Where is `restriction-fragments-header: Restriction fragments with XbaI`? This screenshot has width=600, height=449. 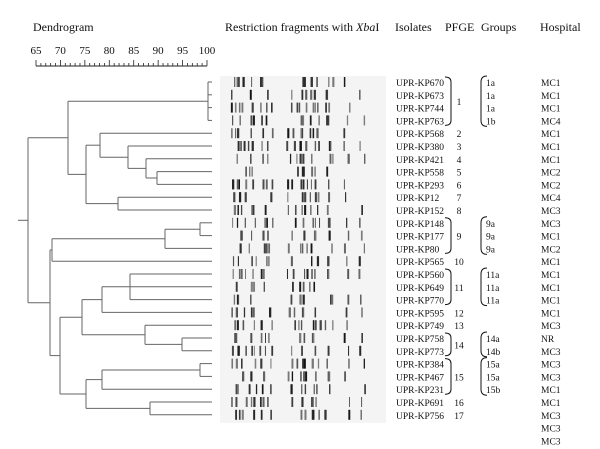 restriction-fragments-header: Restriction fragments with XbaI is located at coordinates (302, 27).